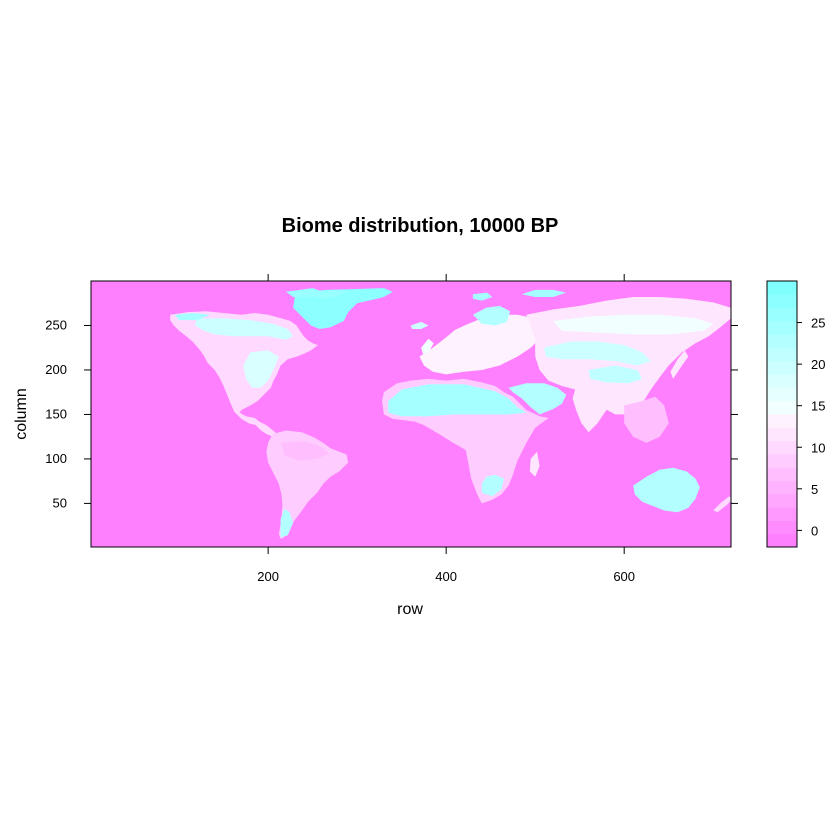 The width and height of the screenshot is (840, 840). What do you see at coordinates (537, 399) in the screenshot?
I see `region-middleeast` at bounding box center [537, 399].